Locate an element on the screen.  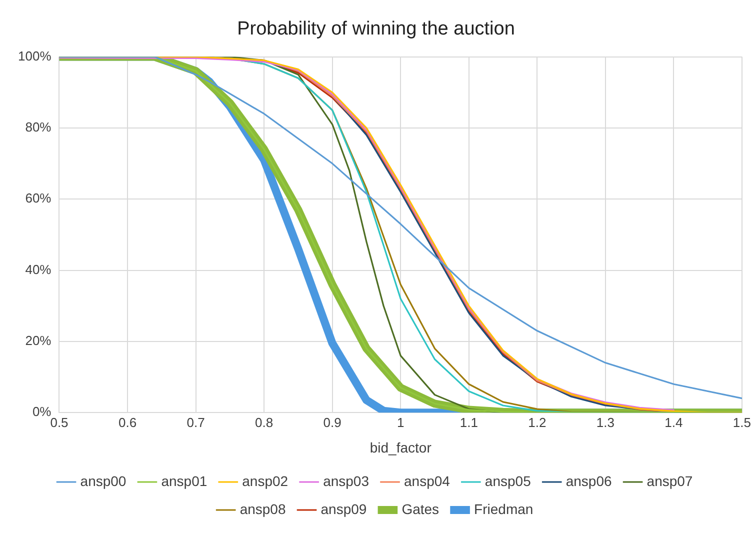
chart-title: Probability of winning the auction is located at coordinates (376, 29).